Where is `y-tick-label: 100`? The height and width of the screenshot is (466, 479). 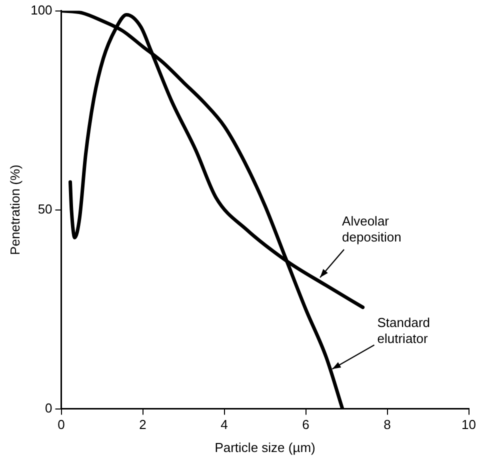
y-tick-label: 100 is located at coordinates (41, 10).